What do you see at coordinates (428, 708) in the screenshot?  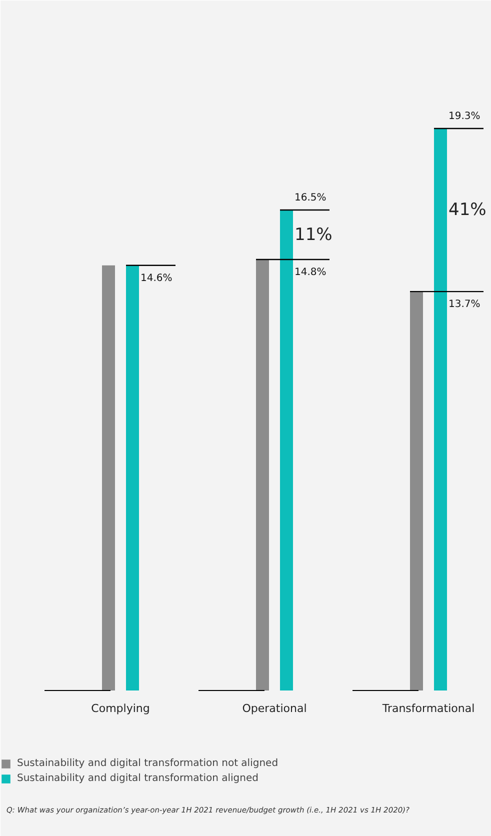 I see `x-tick-label: Transformational` at bounding box center [428, 708].